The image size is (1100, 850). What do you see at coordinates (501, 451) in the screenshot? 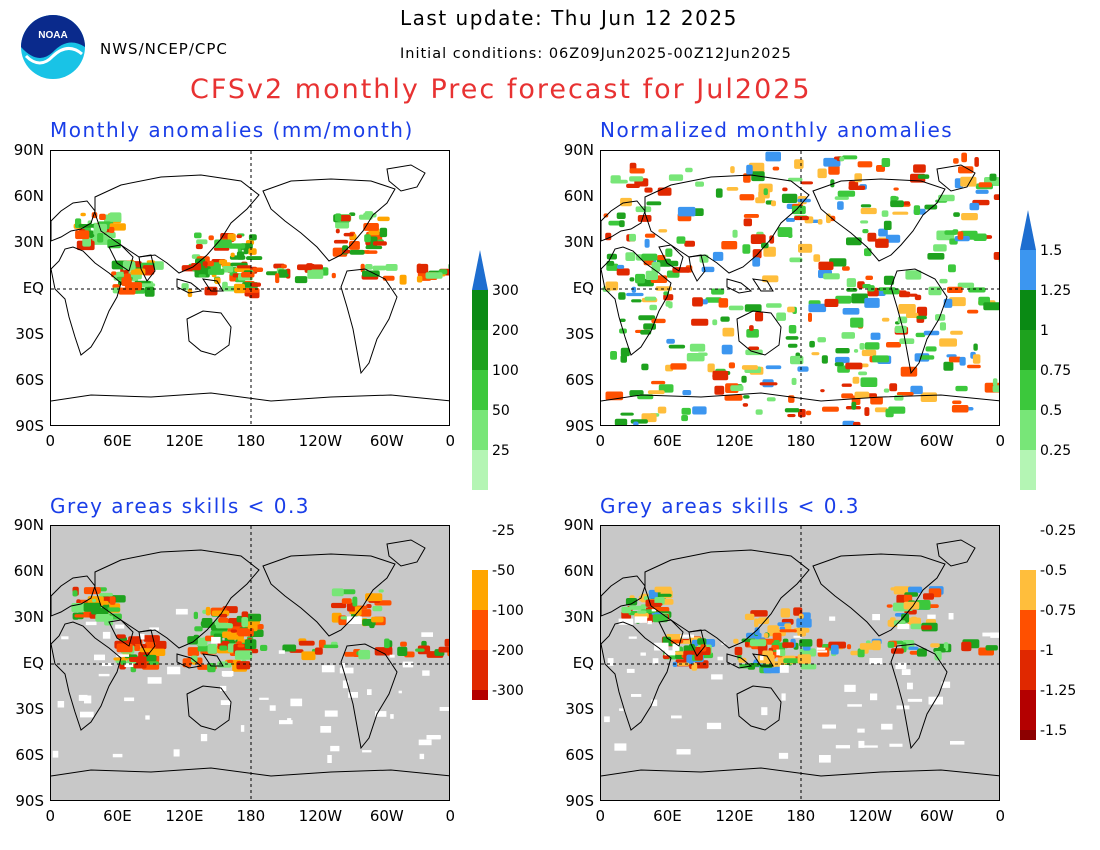
I see `colorbar-label: 25` at bounding box center [501, 451].